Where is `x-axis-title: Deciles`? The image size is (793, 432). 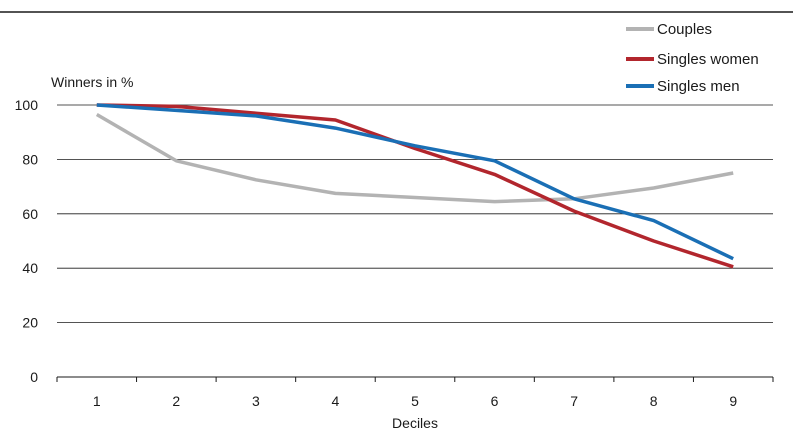 x-axis-title: Deciles is located at coordinates (415, 423).